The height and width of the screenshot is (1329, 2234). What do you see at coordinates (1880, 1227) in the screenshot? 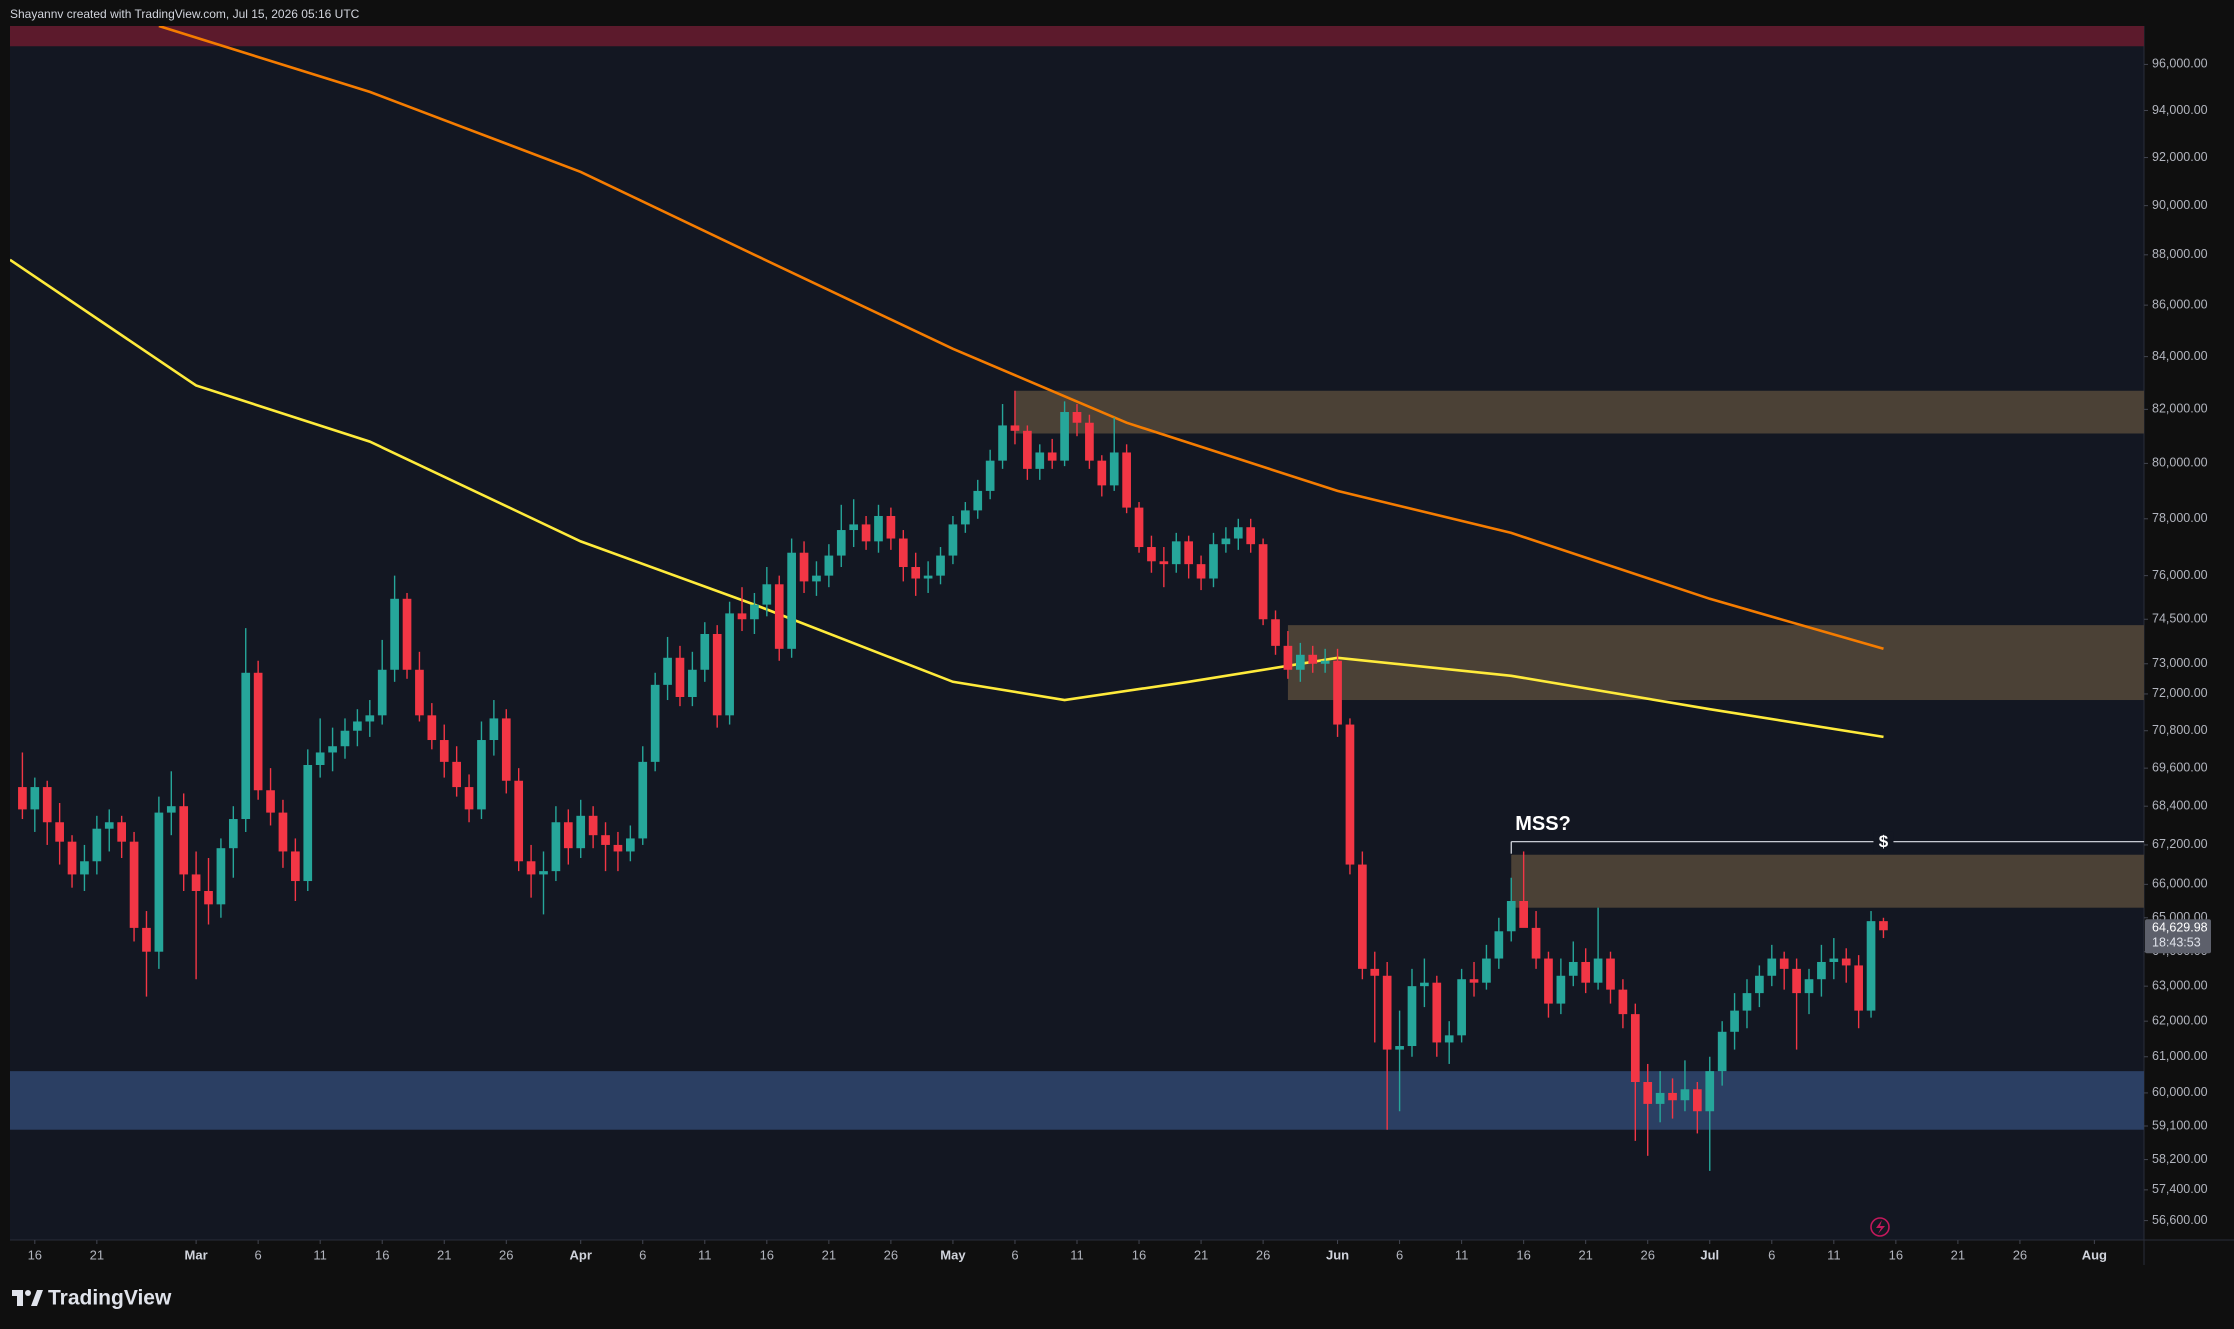
I see `alert-icon` at bounding box center [1880, 1227].